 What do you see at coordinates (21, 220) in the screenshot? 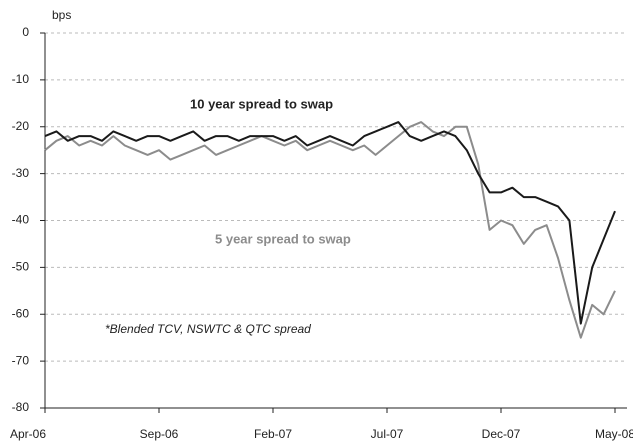
I see `y-tick-label: -40` at bounding box center [21, 220].